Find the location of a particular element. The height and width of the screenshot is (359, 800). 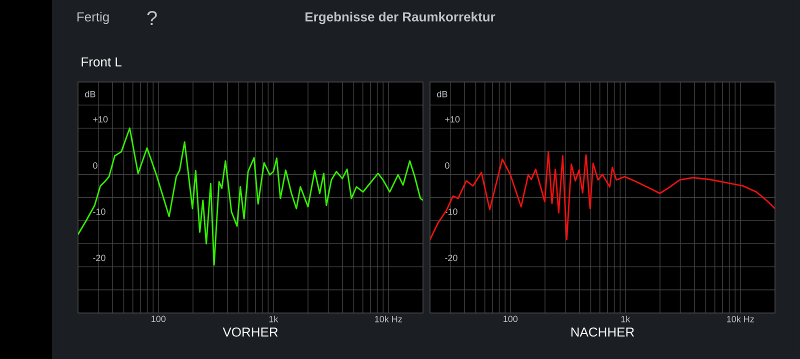

chart-subtitle: Front L is located at coordinates (102, 62).